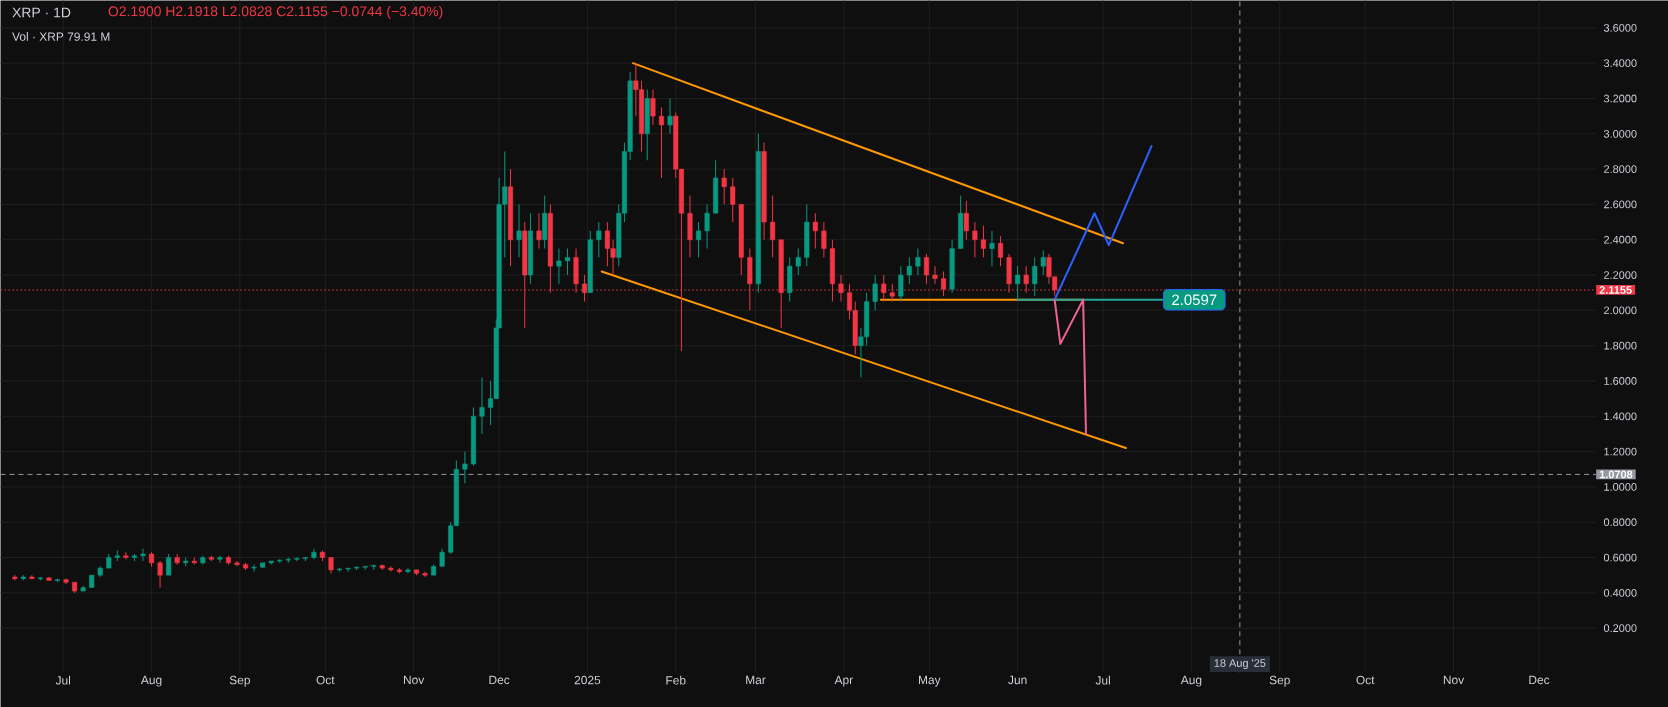 Image resolution: width=1668 pixels, height=707 pixels. What do you see at coordinates (1620, 416) in the screenshot?
I see `y-tick-label: 1.4000` at bounding box center [1620, 416].